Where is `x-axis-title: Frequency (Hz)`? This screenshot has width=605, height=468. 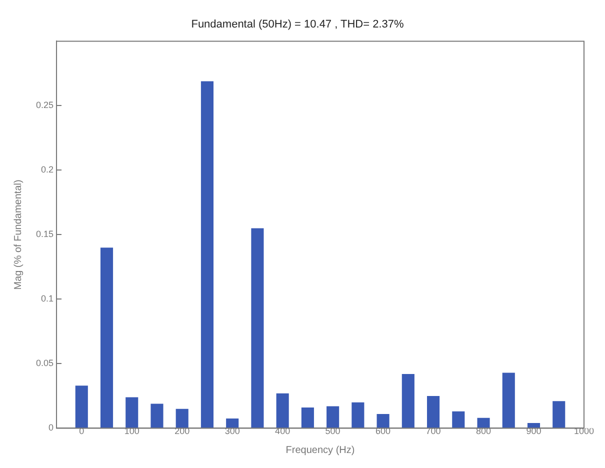
x-axis-title: Frequency (Hz) is located at coordinates (320, 450).